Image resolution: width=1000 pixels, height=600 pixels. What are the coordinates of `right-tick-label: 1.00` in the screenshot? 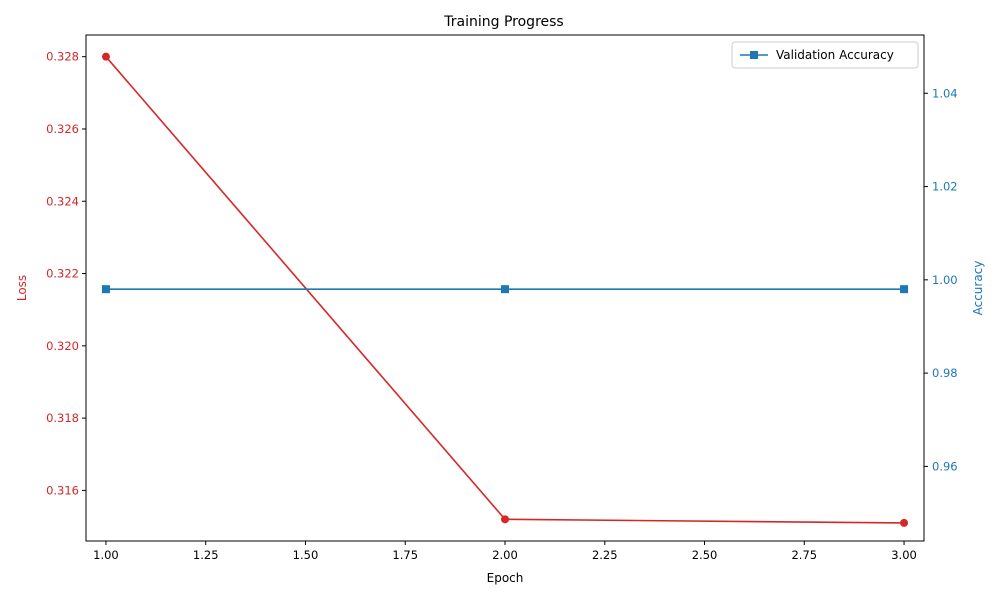 It's located at (945, 280).